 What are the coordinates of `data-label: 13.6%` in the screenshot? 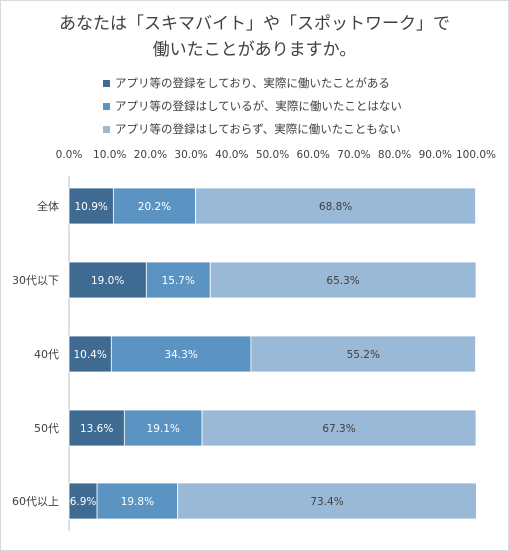 It's located at (96, 429).